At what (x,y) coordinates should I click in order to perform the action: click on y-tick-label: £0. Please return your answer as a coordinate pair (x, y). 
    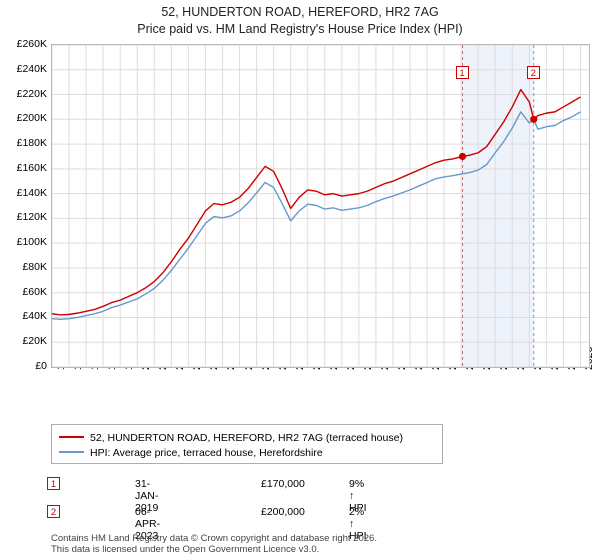
    Looking at the image, I should click on (41, 366).